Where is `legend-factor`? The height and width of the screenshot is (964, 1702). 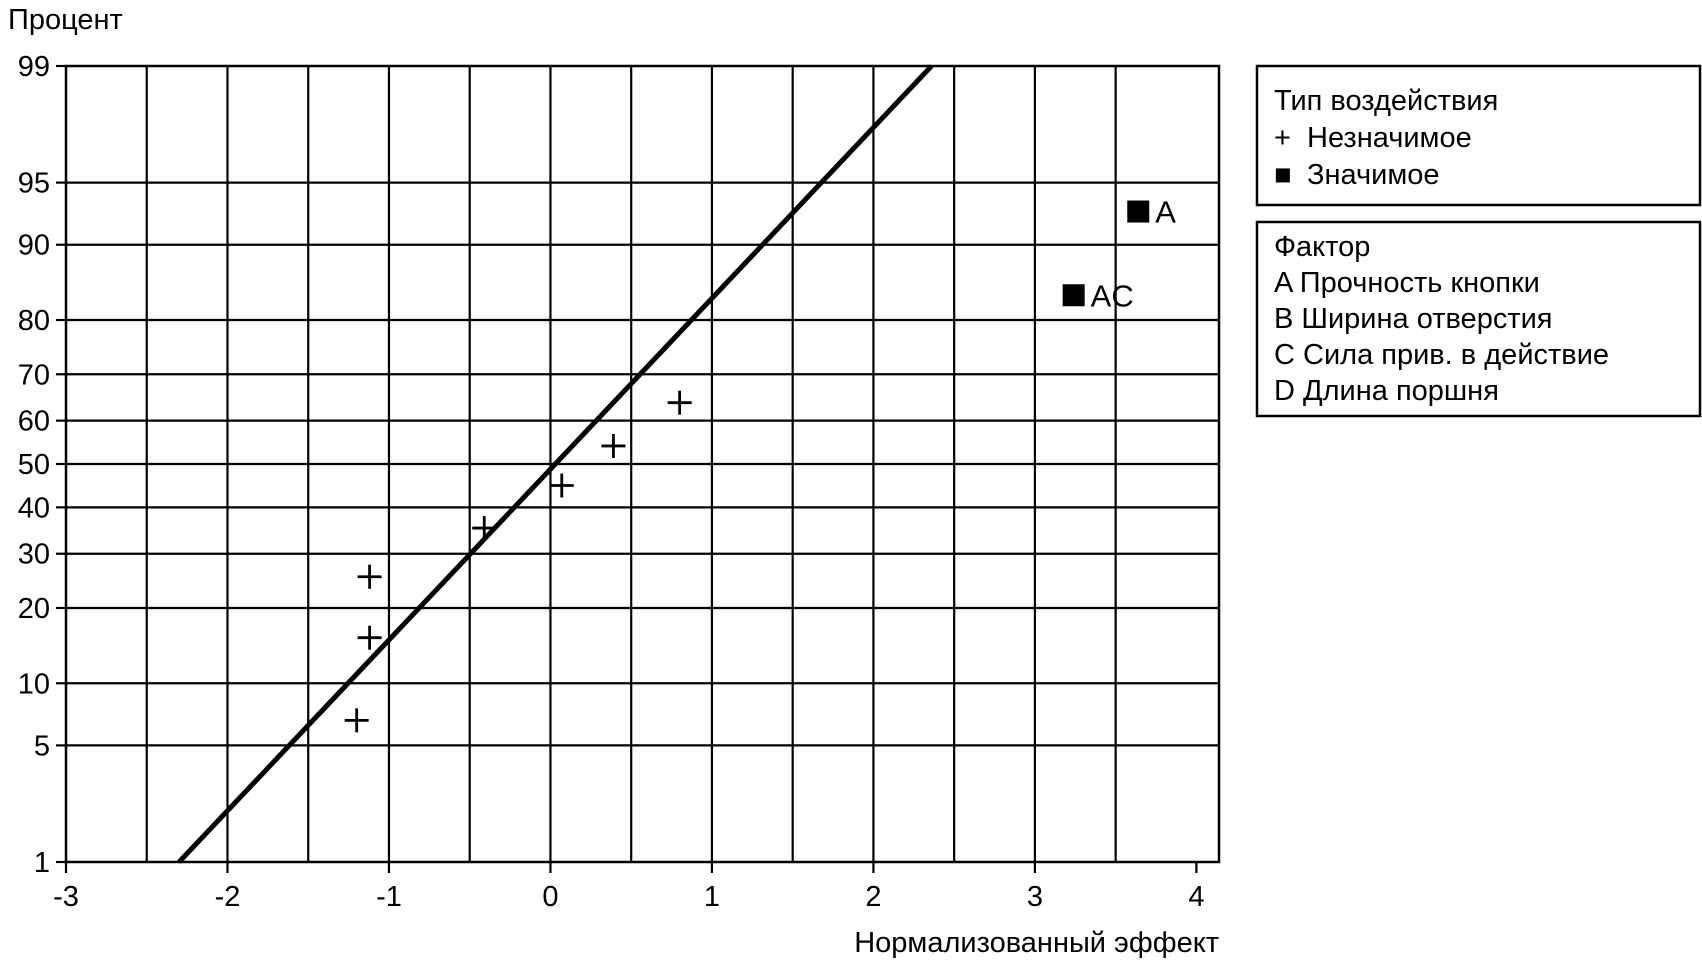 legend-factor is located at coordinates (1478, 319).